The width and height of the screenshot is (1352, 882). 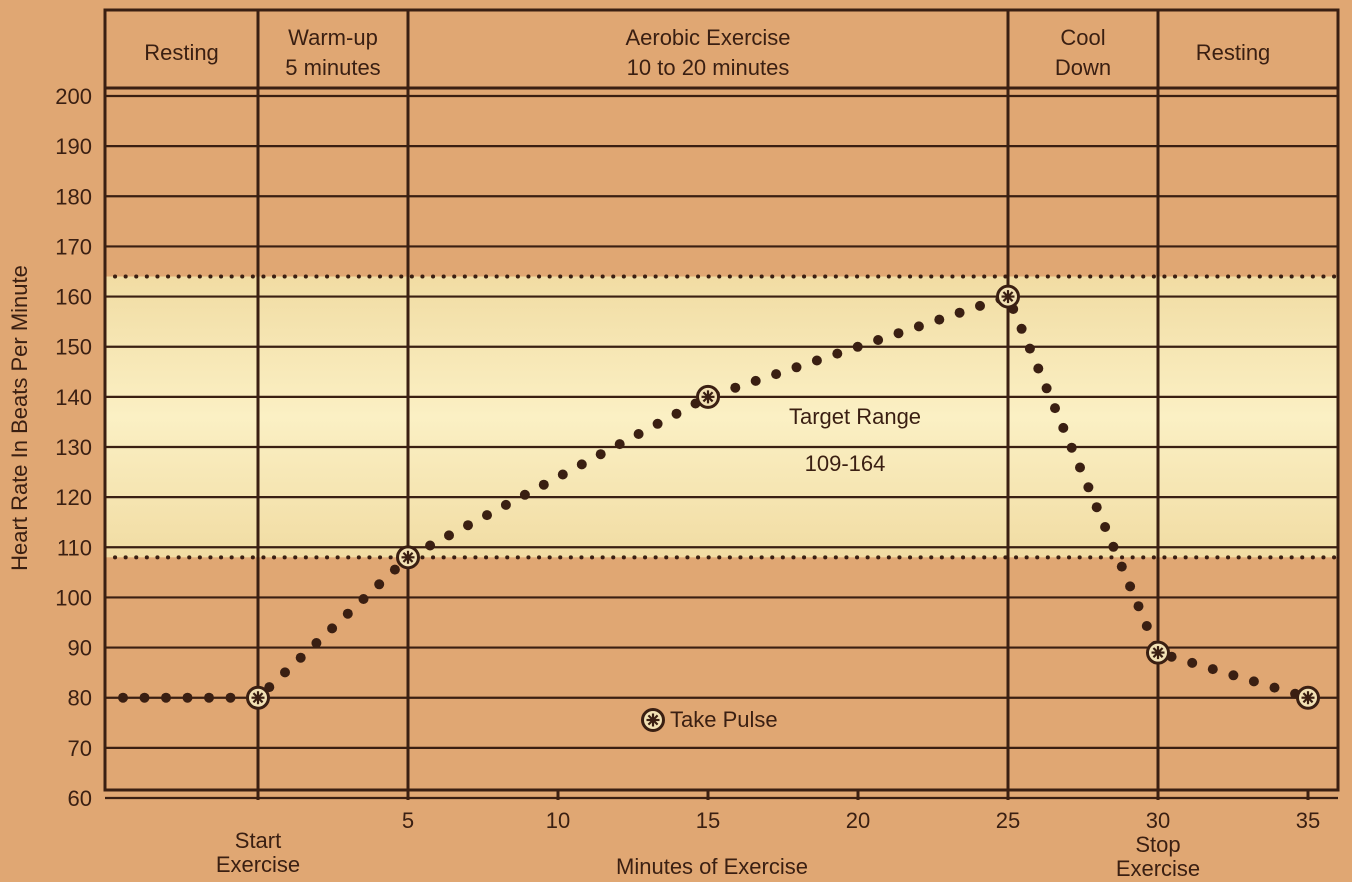 What do you see at coordinates (845, 463) in the screenshot?
I see `target-range-value: 109-164` at bounding box center [845, 463].